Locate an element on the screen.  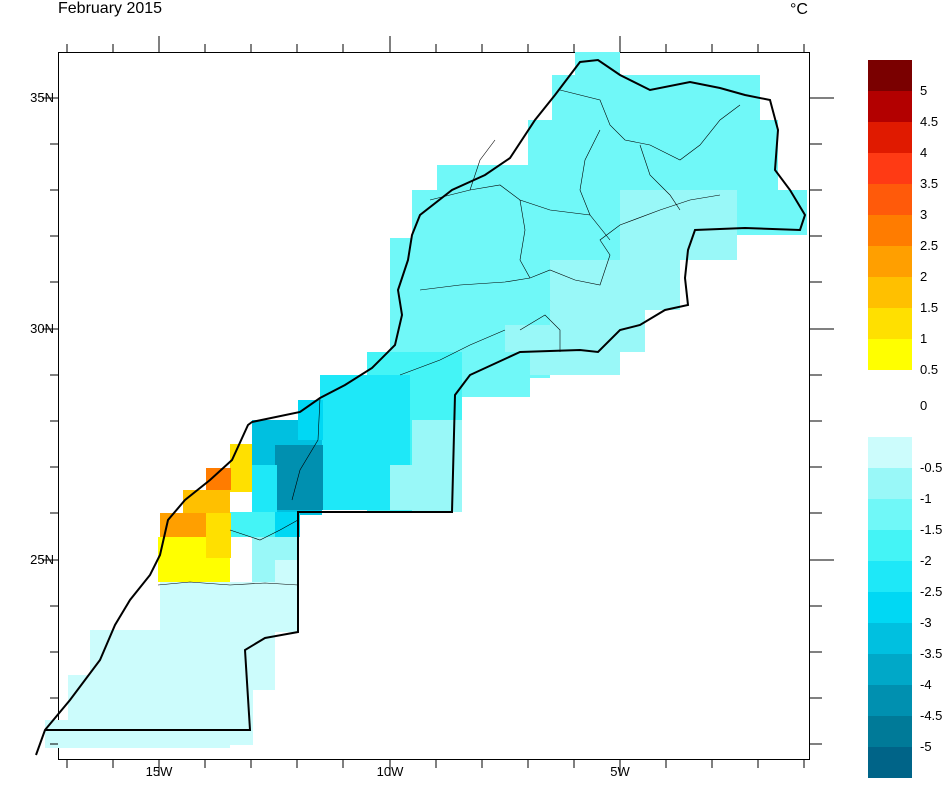
lon-label-15w: 15W is located at coordinates (159, 771).